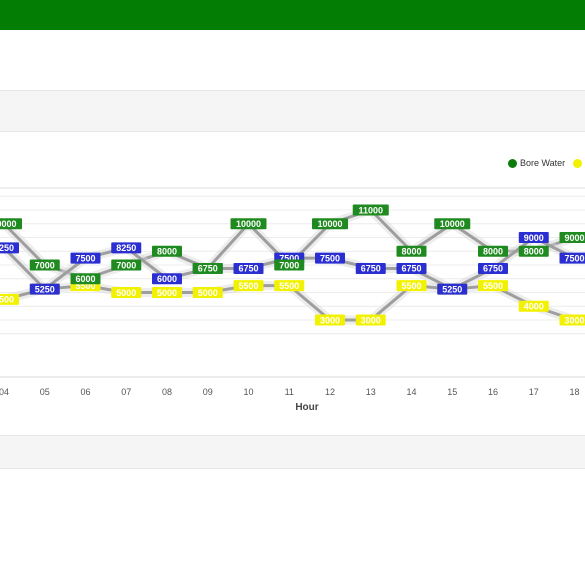  I want to click on x-tick-label: 06, so click(85, 392).